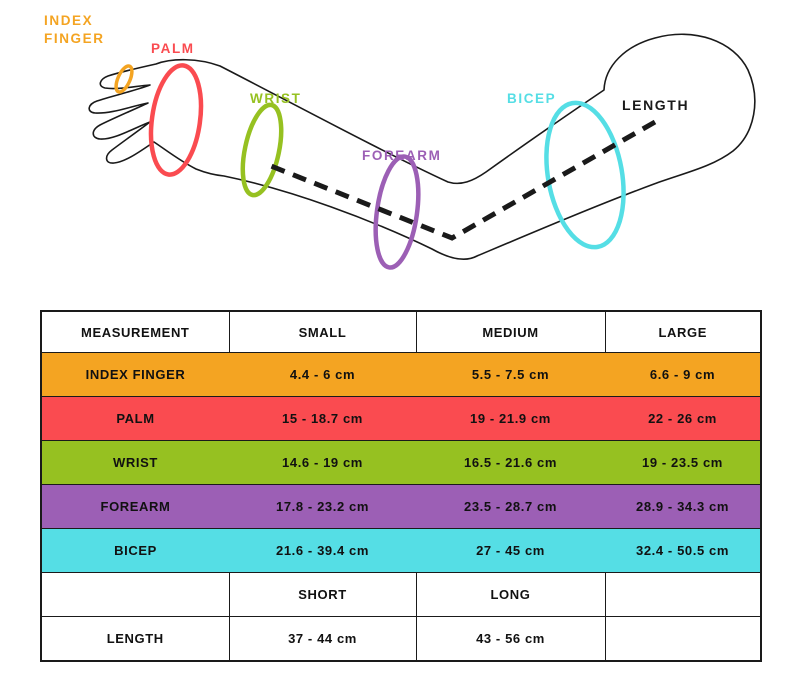  Describe the element at coordinates (135, 418) in the screenshot. I see `cell-palm-label: PALM` at that location.